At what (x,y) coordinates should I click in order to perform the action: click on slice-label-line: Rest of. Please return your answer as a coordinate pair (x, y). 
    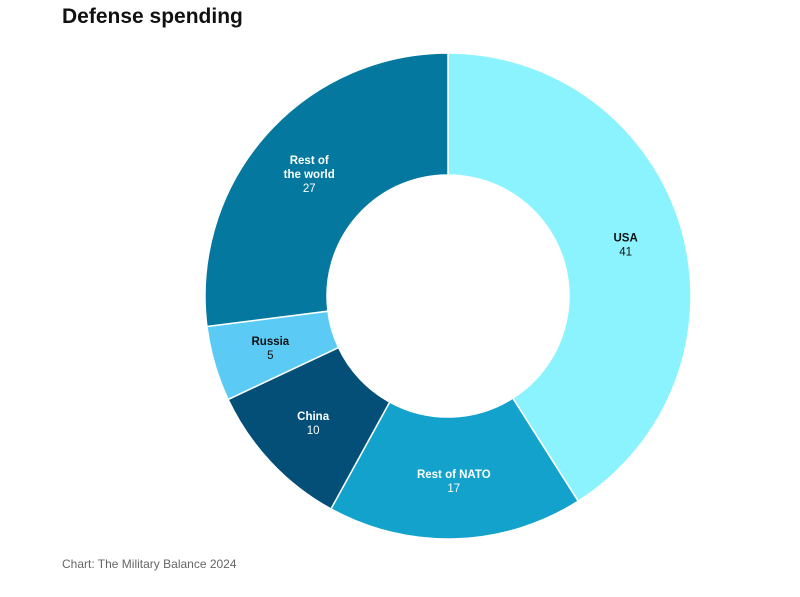
    Looking at the image, I should click on (309, 161).